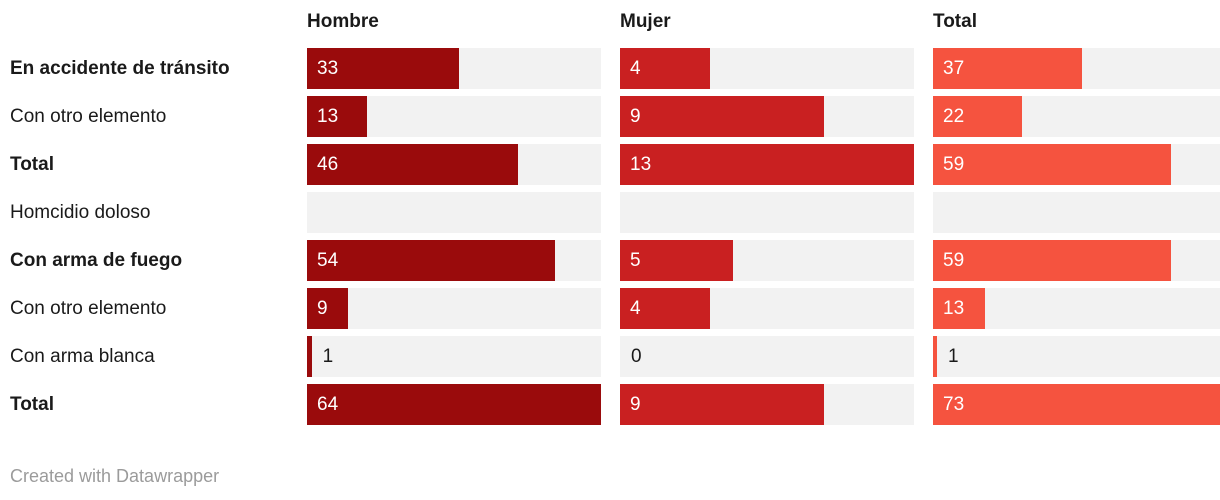  What do you see at coordinates (328, 68) in the screenshot?
I see `bar-value: 33` at bounding box center [328, 68].